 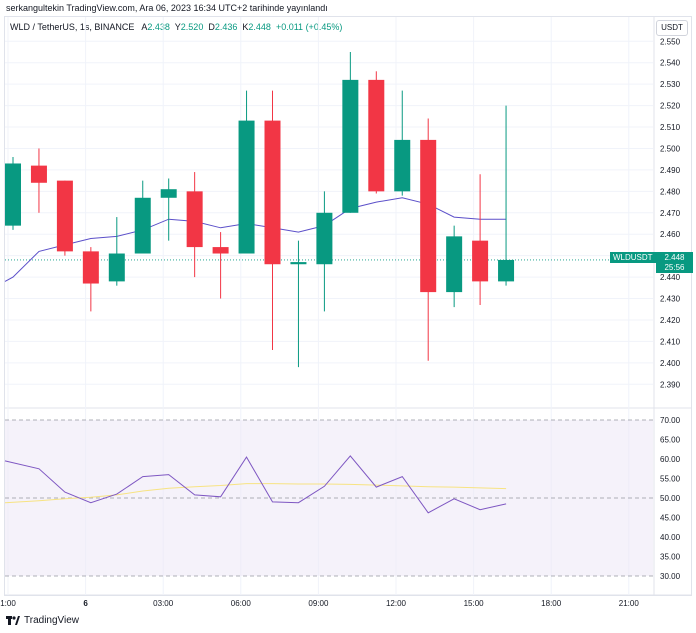 I want to click on price-tick-label: 2.470, so click(x=670, y=213).